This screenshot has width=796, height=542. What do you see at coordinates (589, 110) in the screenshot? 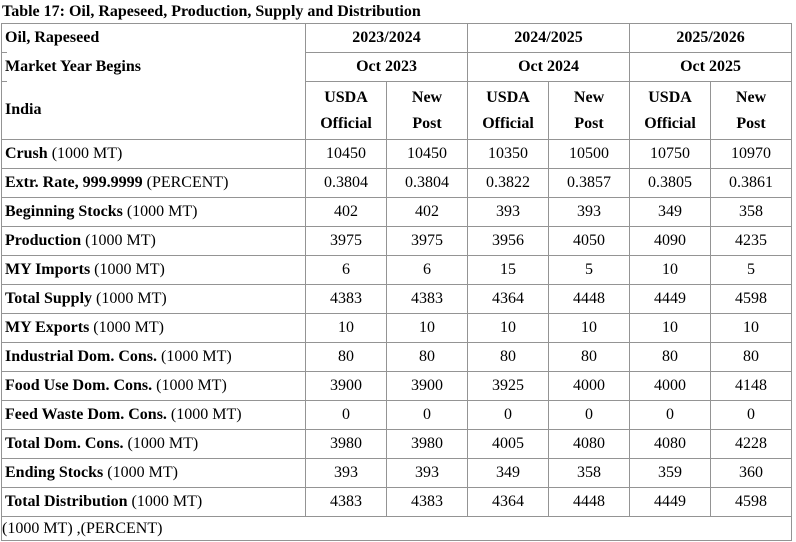
I see `col-header-new-post: New Post` at bounding box center [589, 110].